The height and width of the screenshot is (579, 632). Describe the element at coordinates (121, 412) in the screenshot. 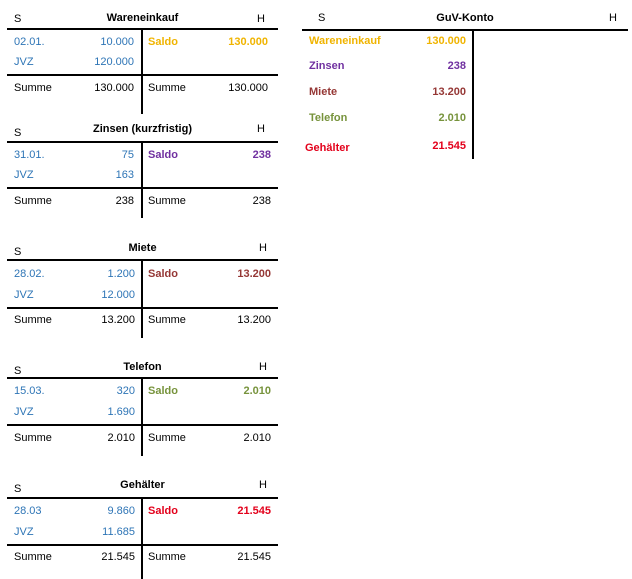

I see `jvz-value: 1.690` at that location.